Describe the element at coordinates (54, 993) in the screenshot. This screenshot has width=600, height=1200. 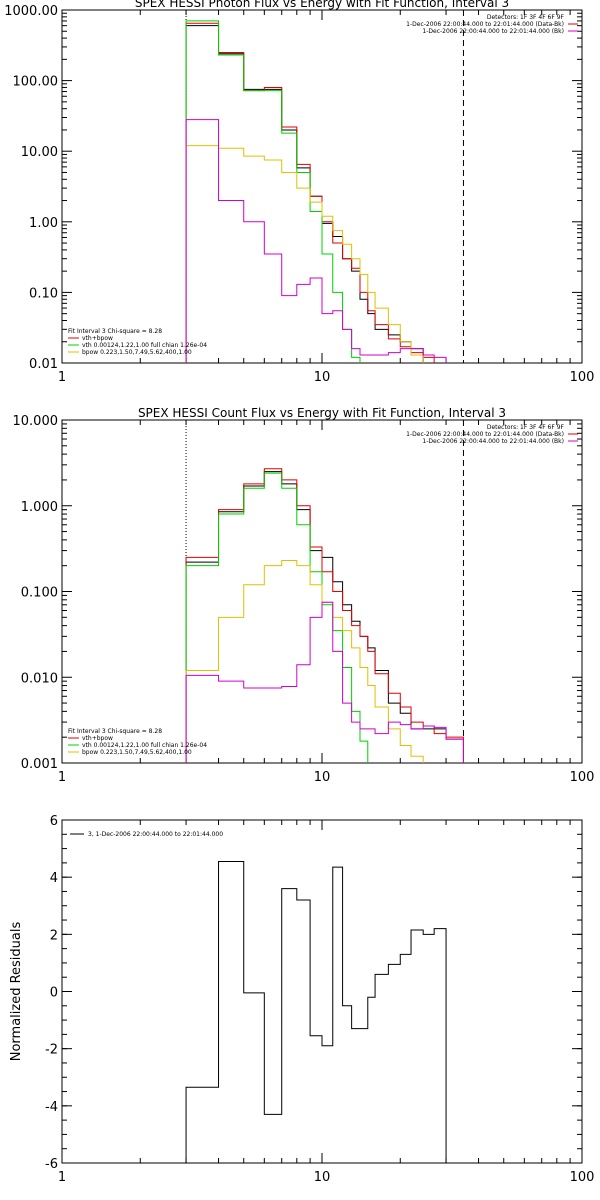
I see `y-tick-label-2: 0` at that location.